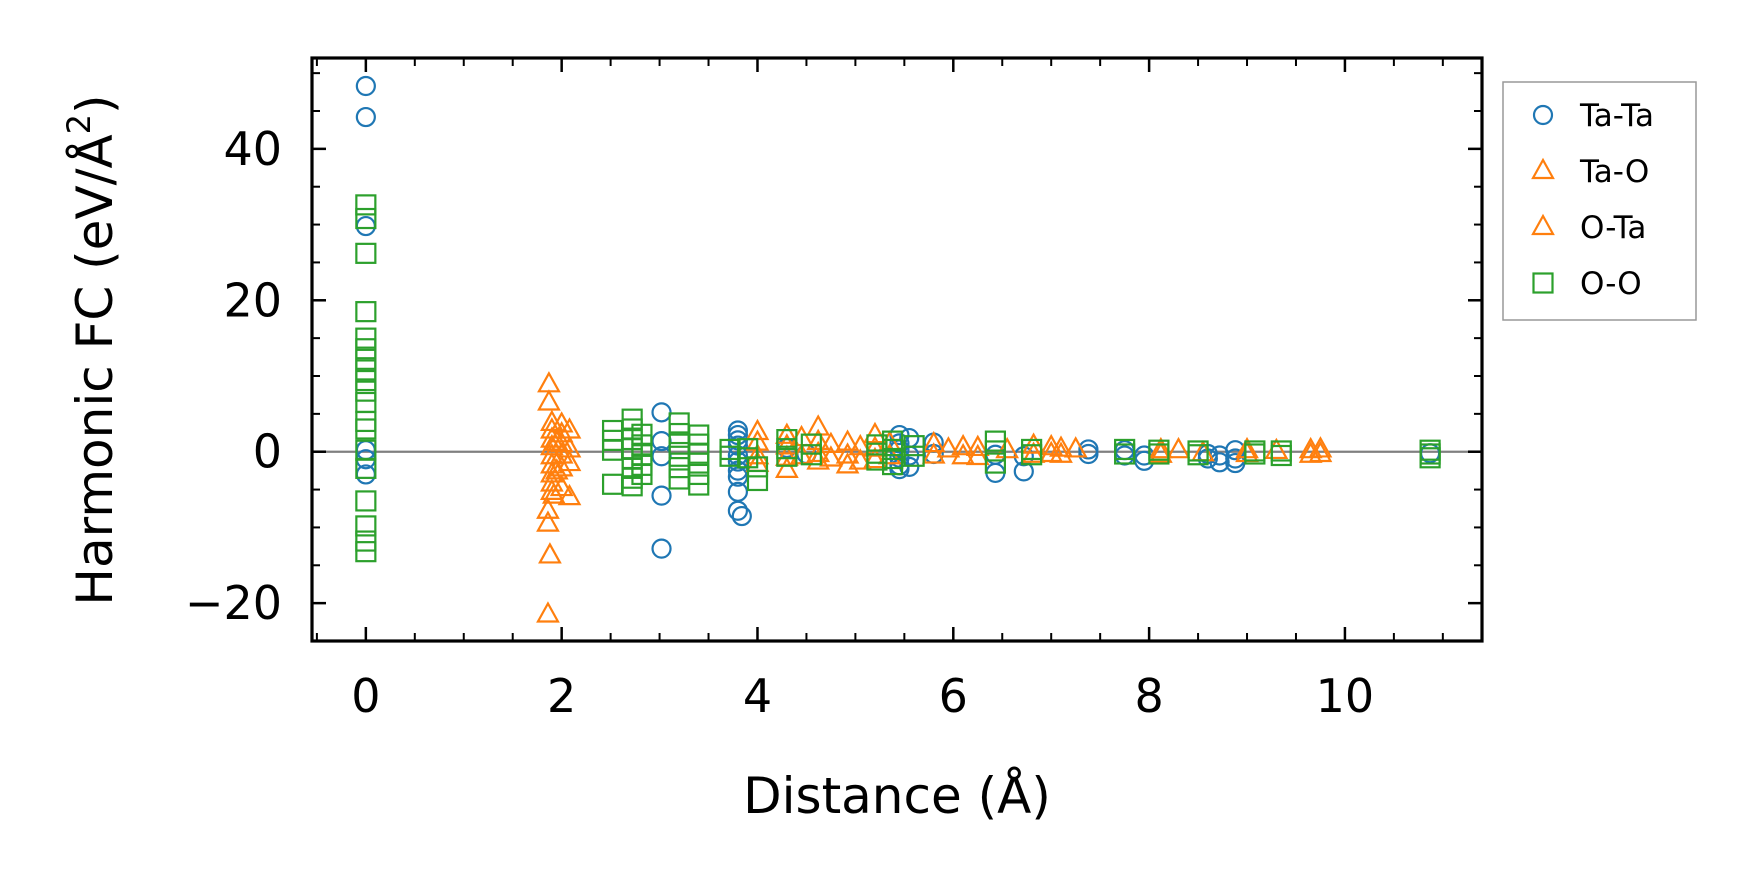 This screenshot has height=883, width=1745. What do you see at coordinates (252, 300) in the screenshot?
I see `y-tick-label: 20` at bounding box center [252, 300].